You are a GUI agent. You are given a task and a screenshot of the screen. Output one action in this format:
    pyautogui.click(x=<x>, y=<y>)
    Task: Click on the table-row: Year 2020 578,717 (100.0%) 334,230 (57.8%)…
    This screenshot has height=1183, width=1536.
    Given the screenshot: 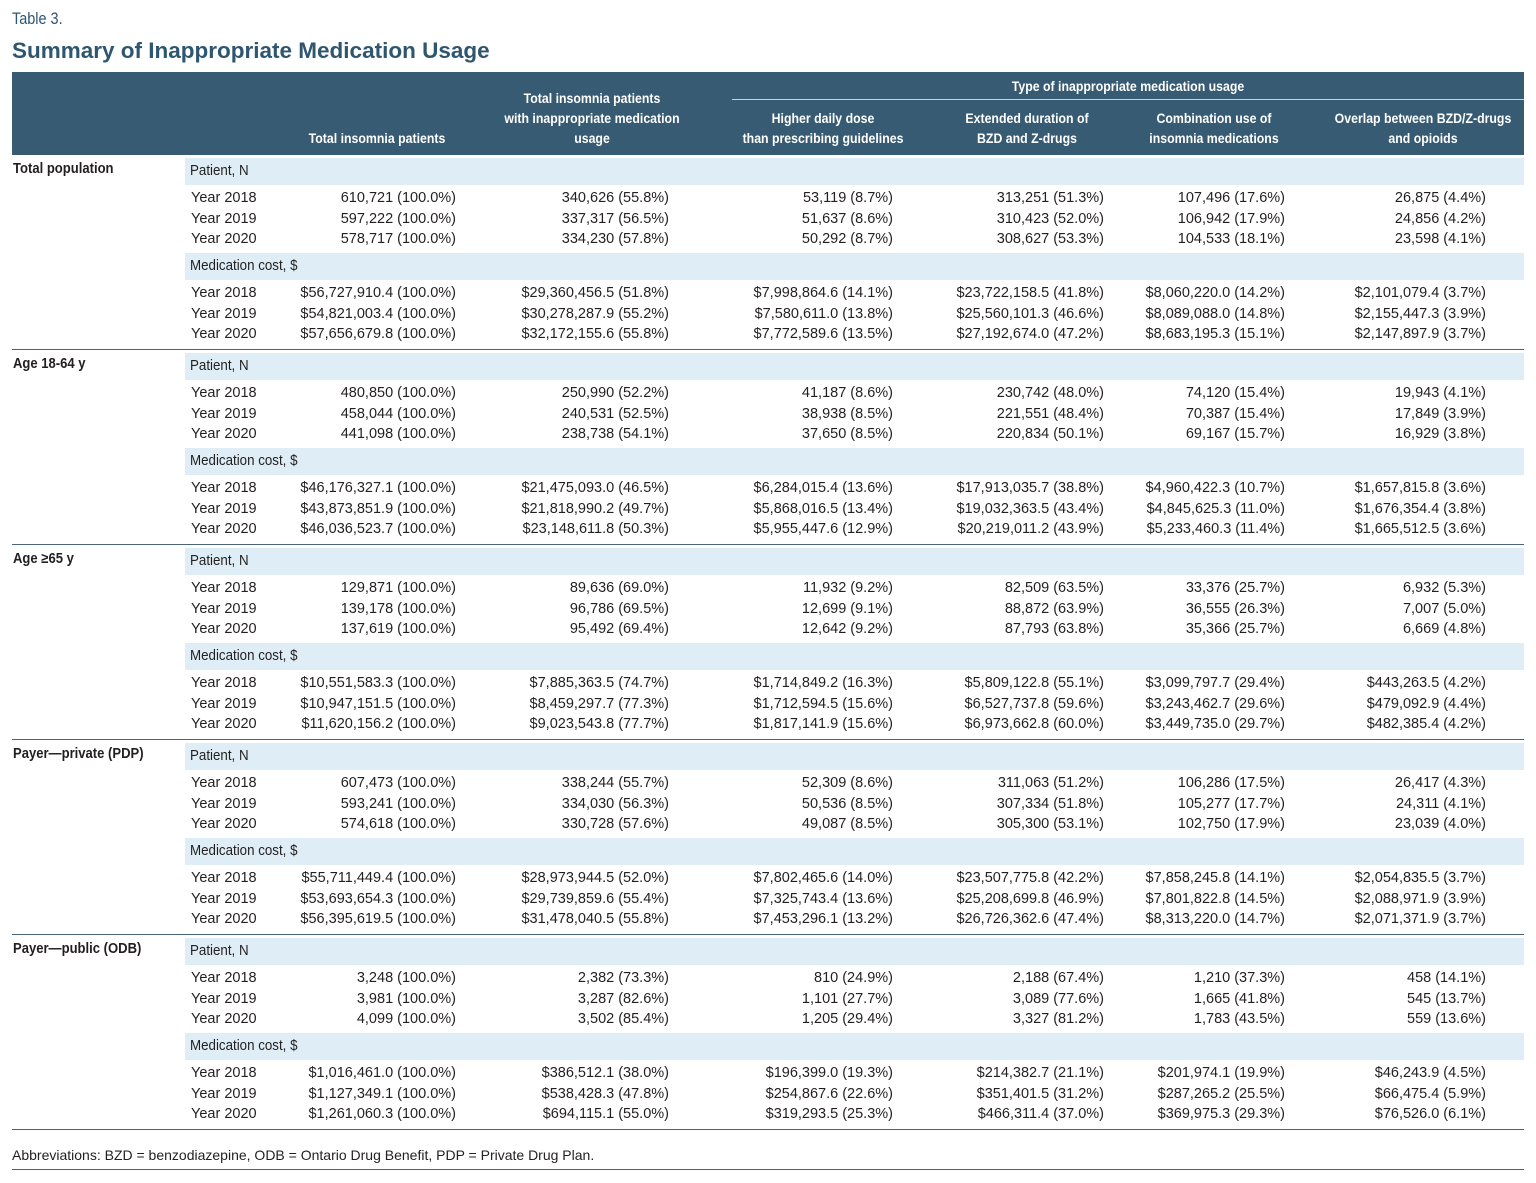 What is the action you would take?
    pyautogui.click(x=768, y=239)
    